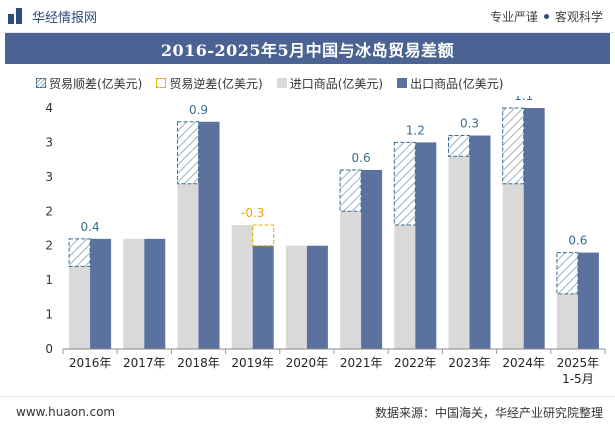  I want to click on legend-label-surplus: 贸易顺差(亿美元), so click(96, 83).